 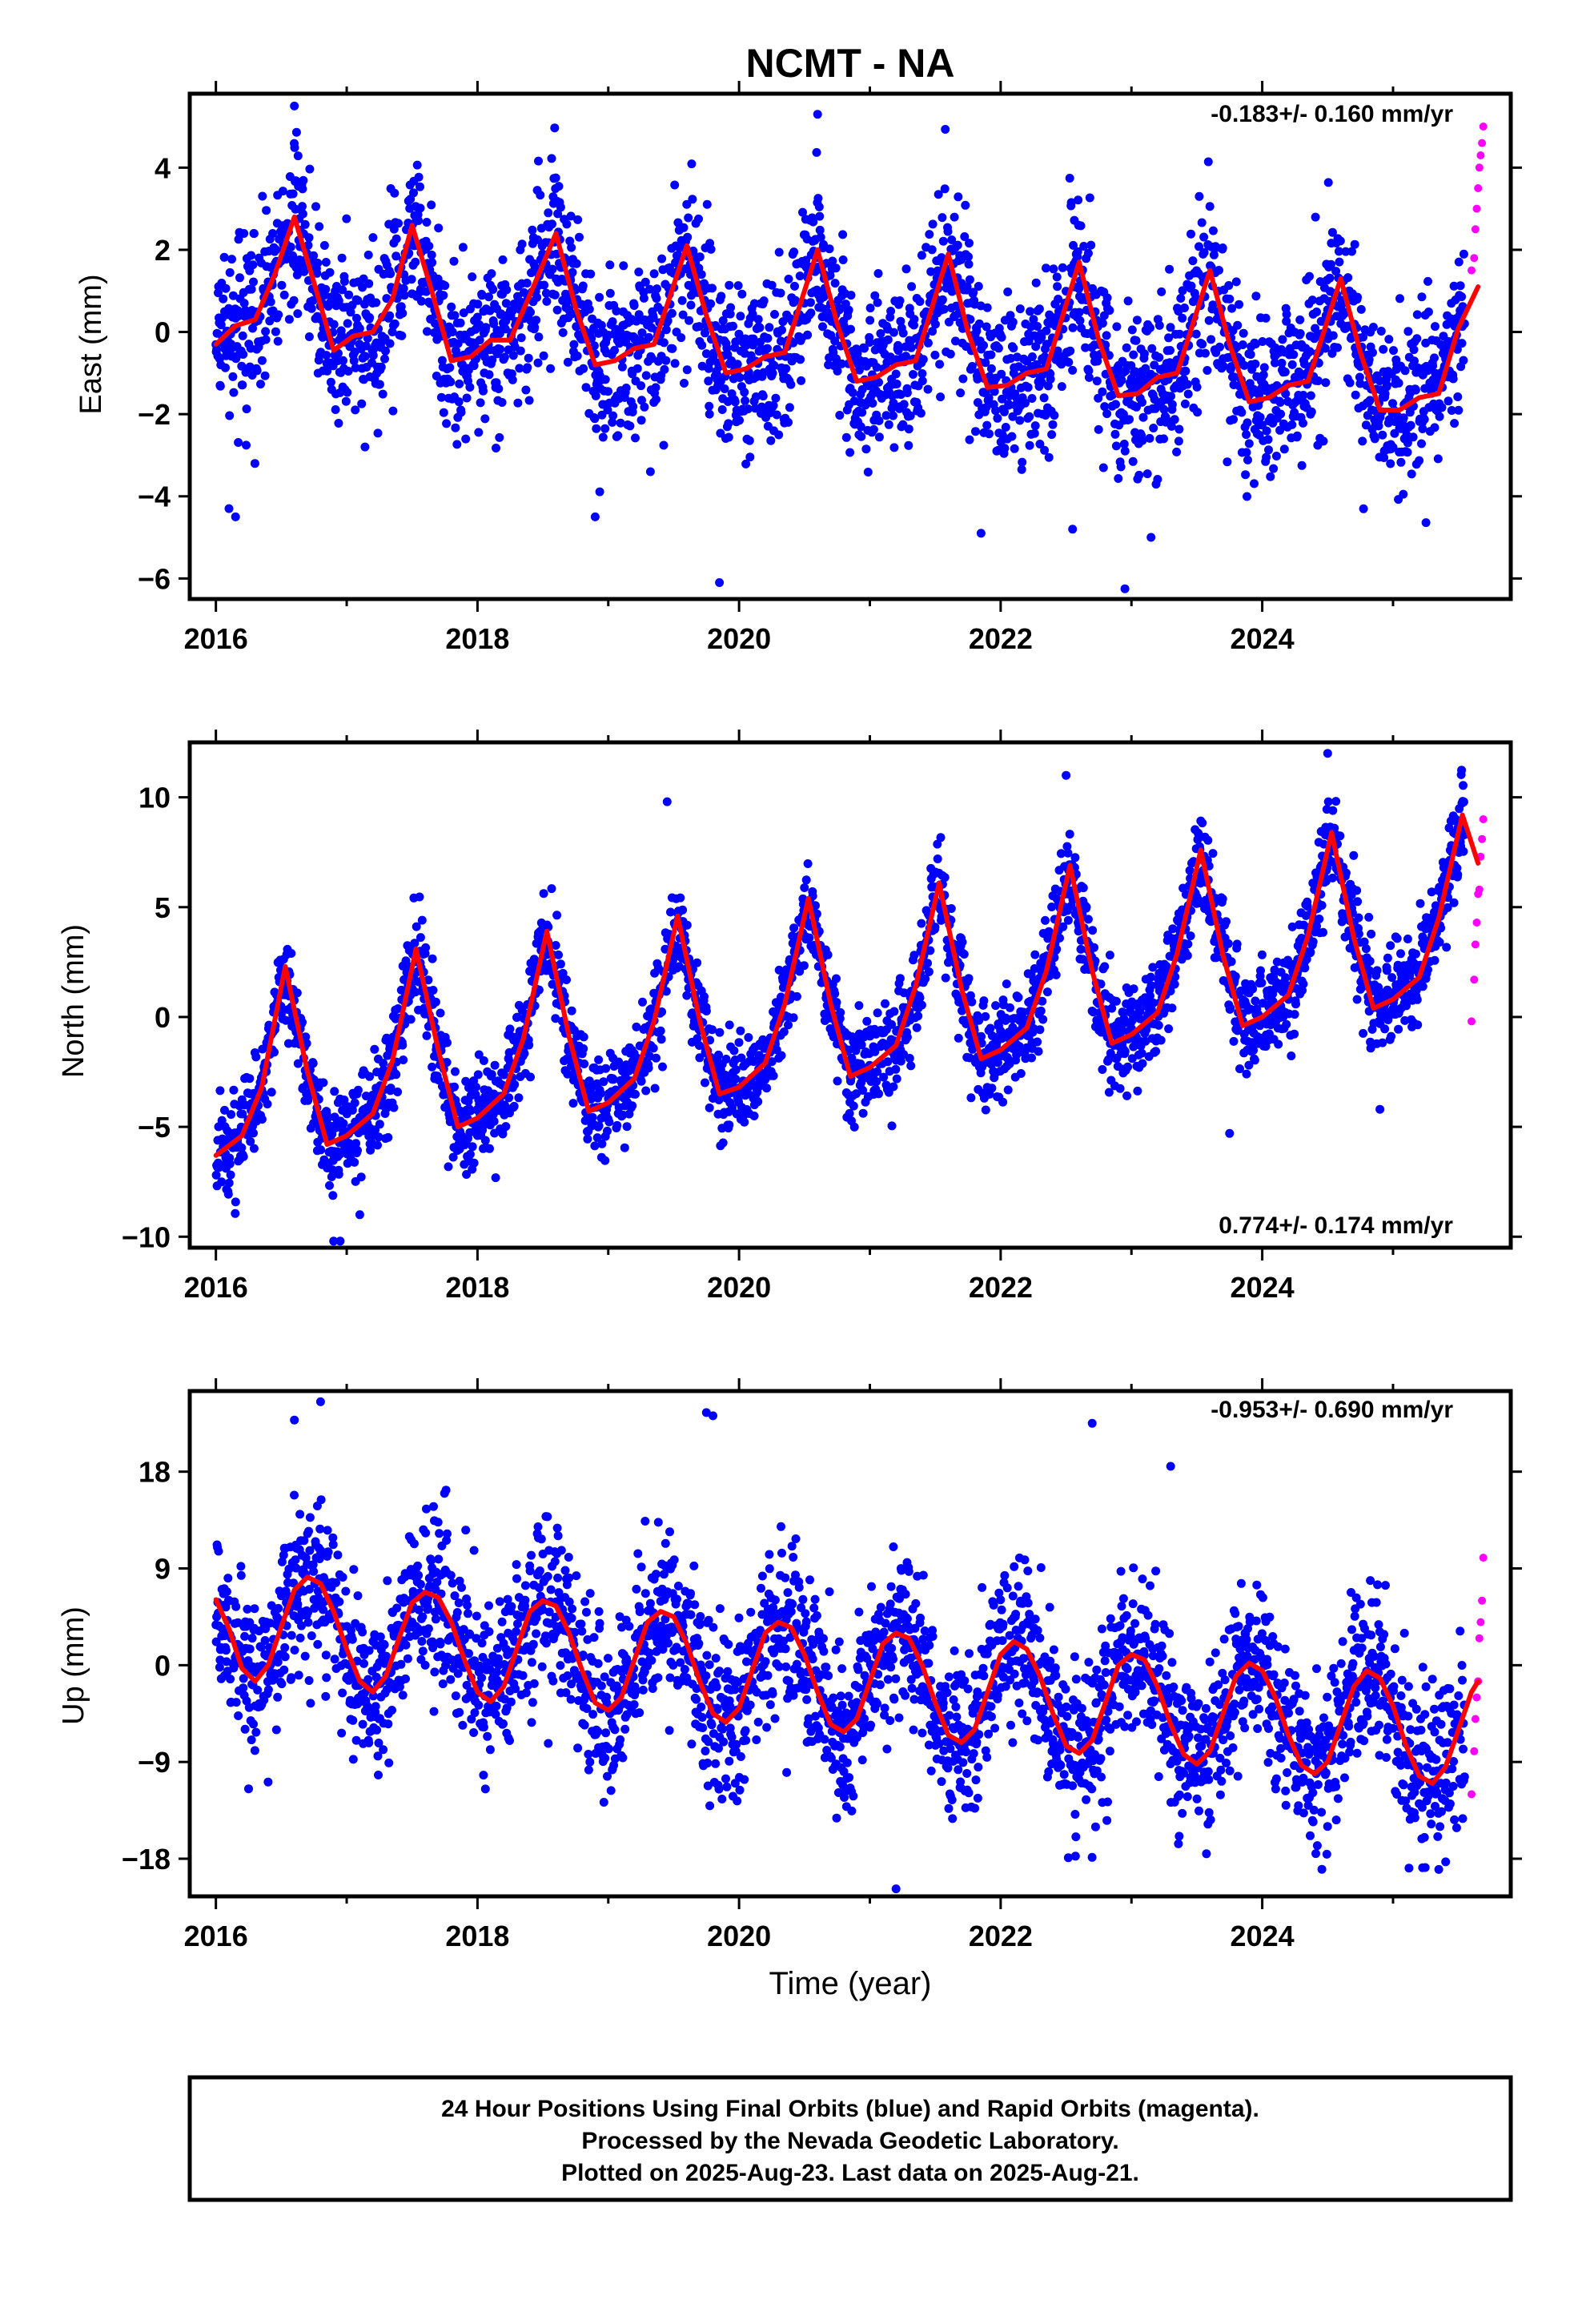 I want to click on east-rapid-point, so click(x=1479, y=167).